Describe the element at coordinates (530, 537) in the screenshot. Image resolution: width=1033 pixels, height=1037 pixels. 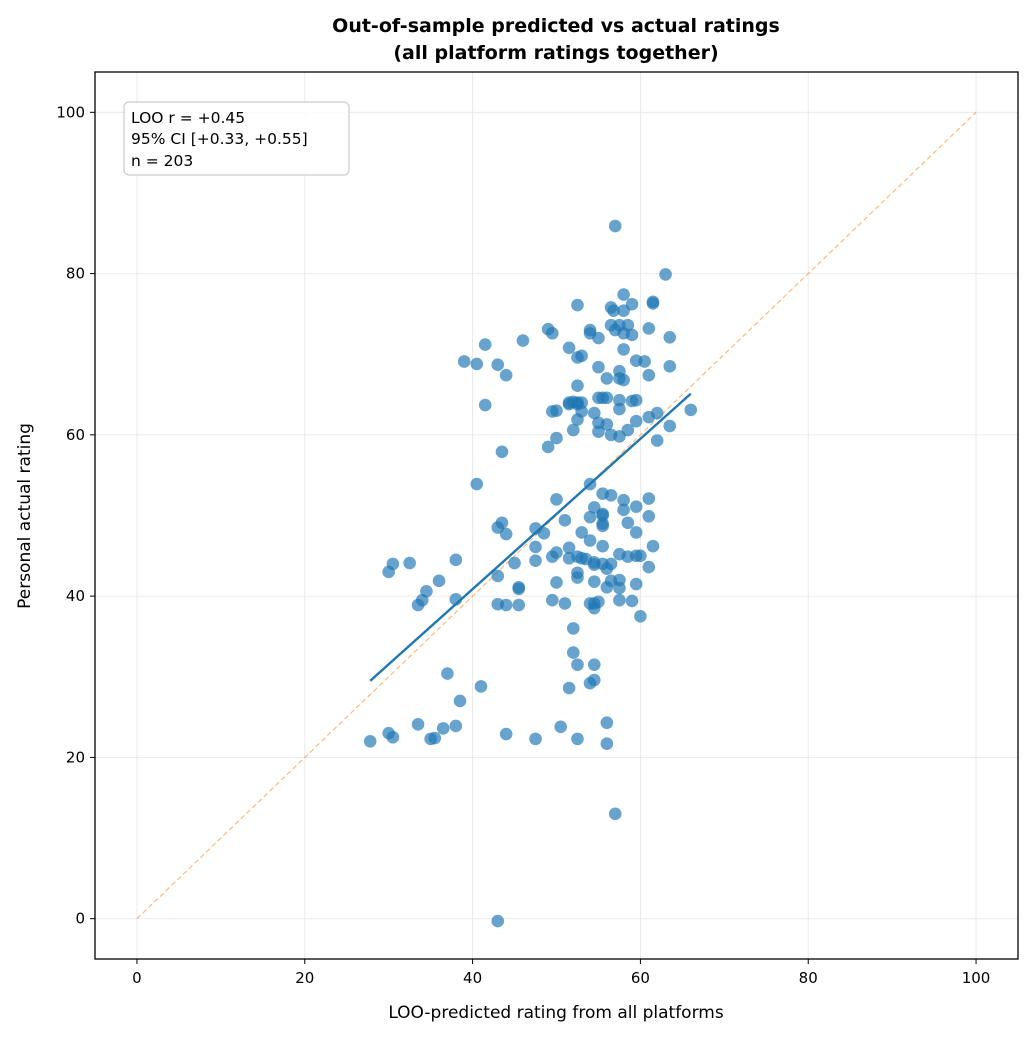
I see `fit-line` at that location.